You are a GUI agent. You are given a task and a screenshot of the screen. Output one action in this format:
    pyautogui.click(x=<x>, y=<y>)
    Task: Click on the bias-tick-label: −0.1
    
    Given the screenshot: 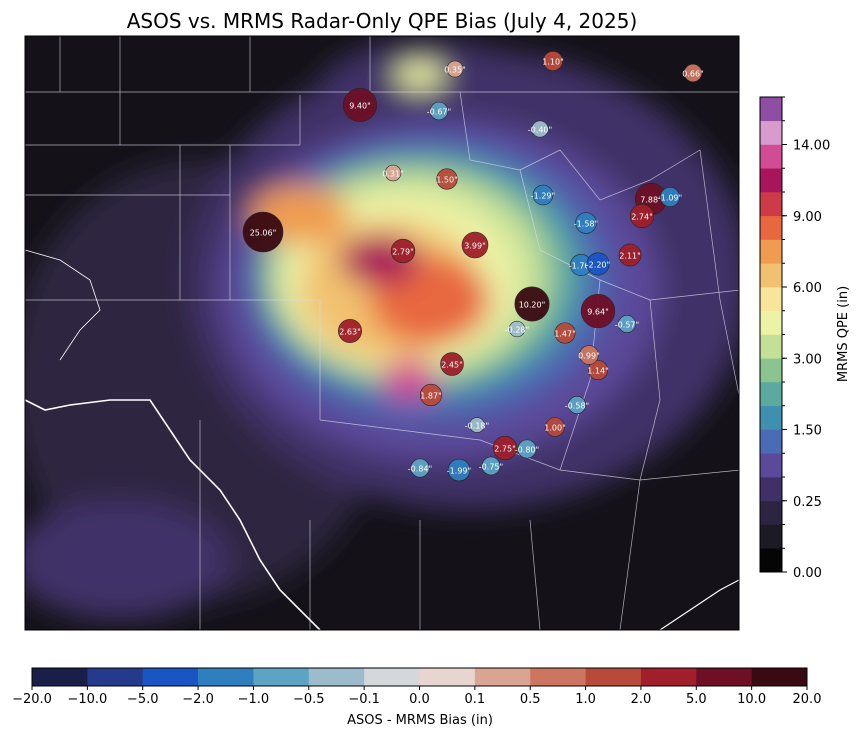 What is the action you would take?
    pyautogui.click(x=364, y=699)
    